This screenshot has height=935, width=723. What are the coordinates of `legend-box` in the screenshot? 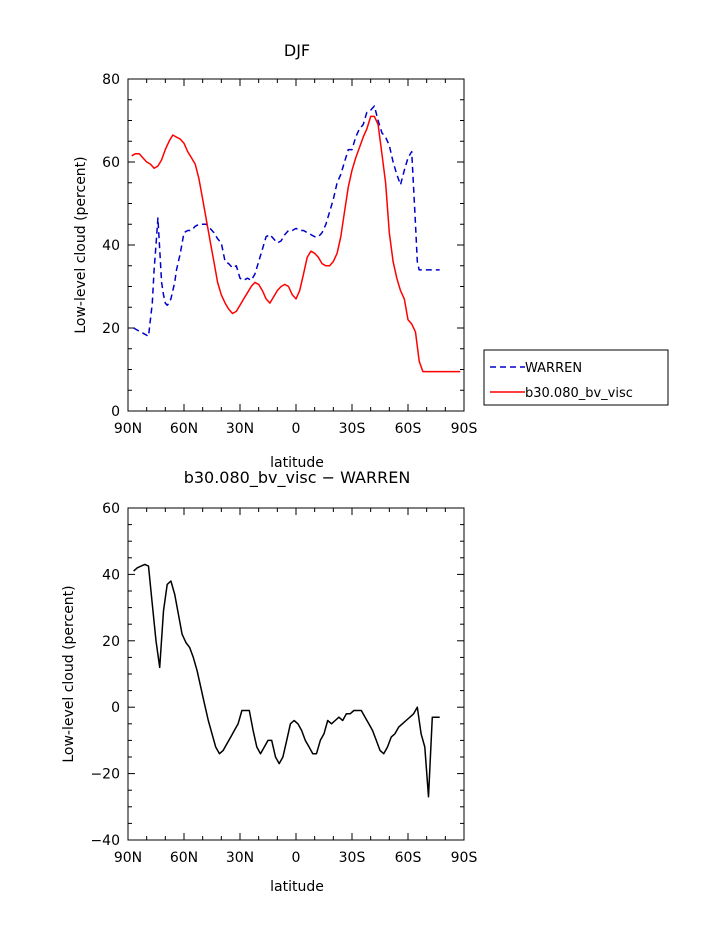 It's located at (576, 377).